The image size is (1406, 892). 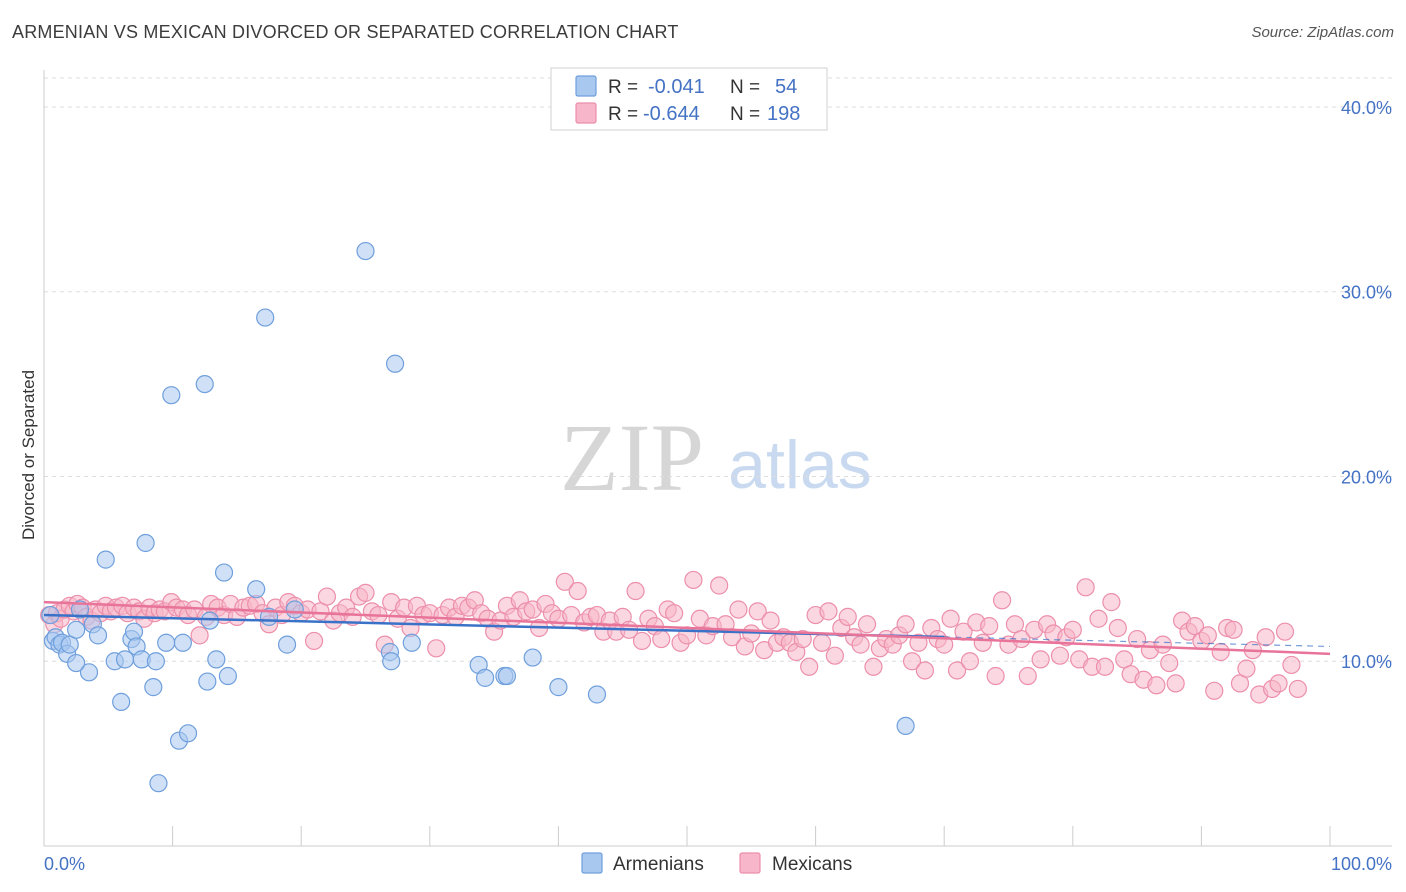 I want to click on x-axis-ticks, so click(x=687, y=836).